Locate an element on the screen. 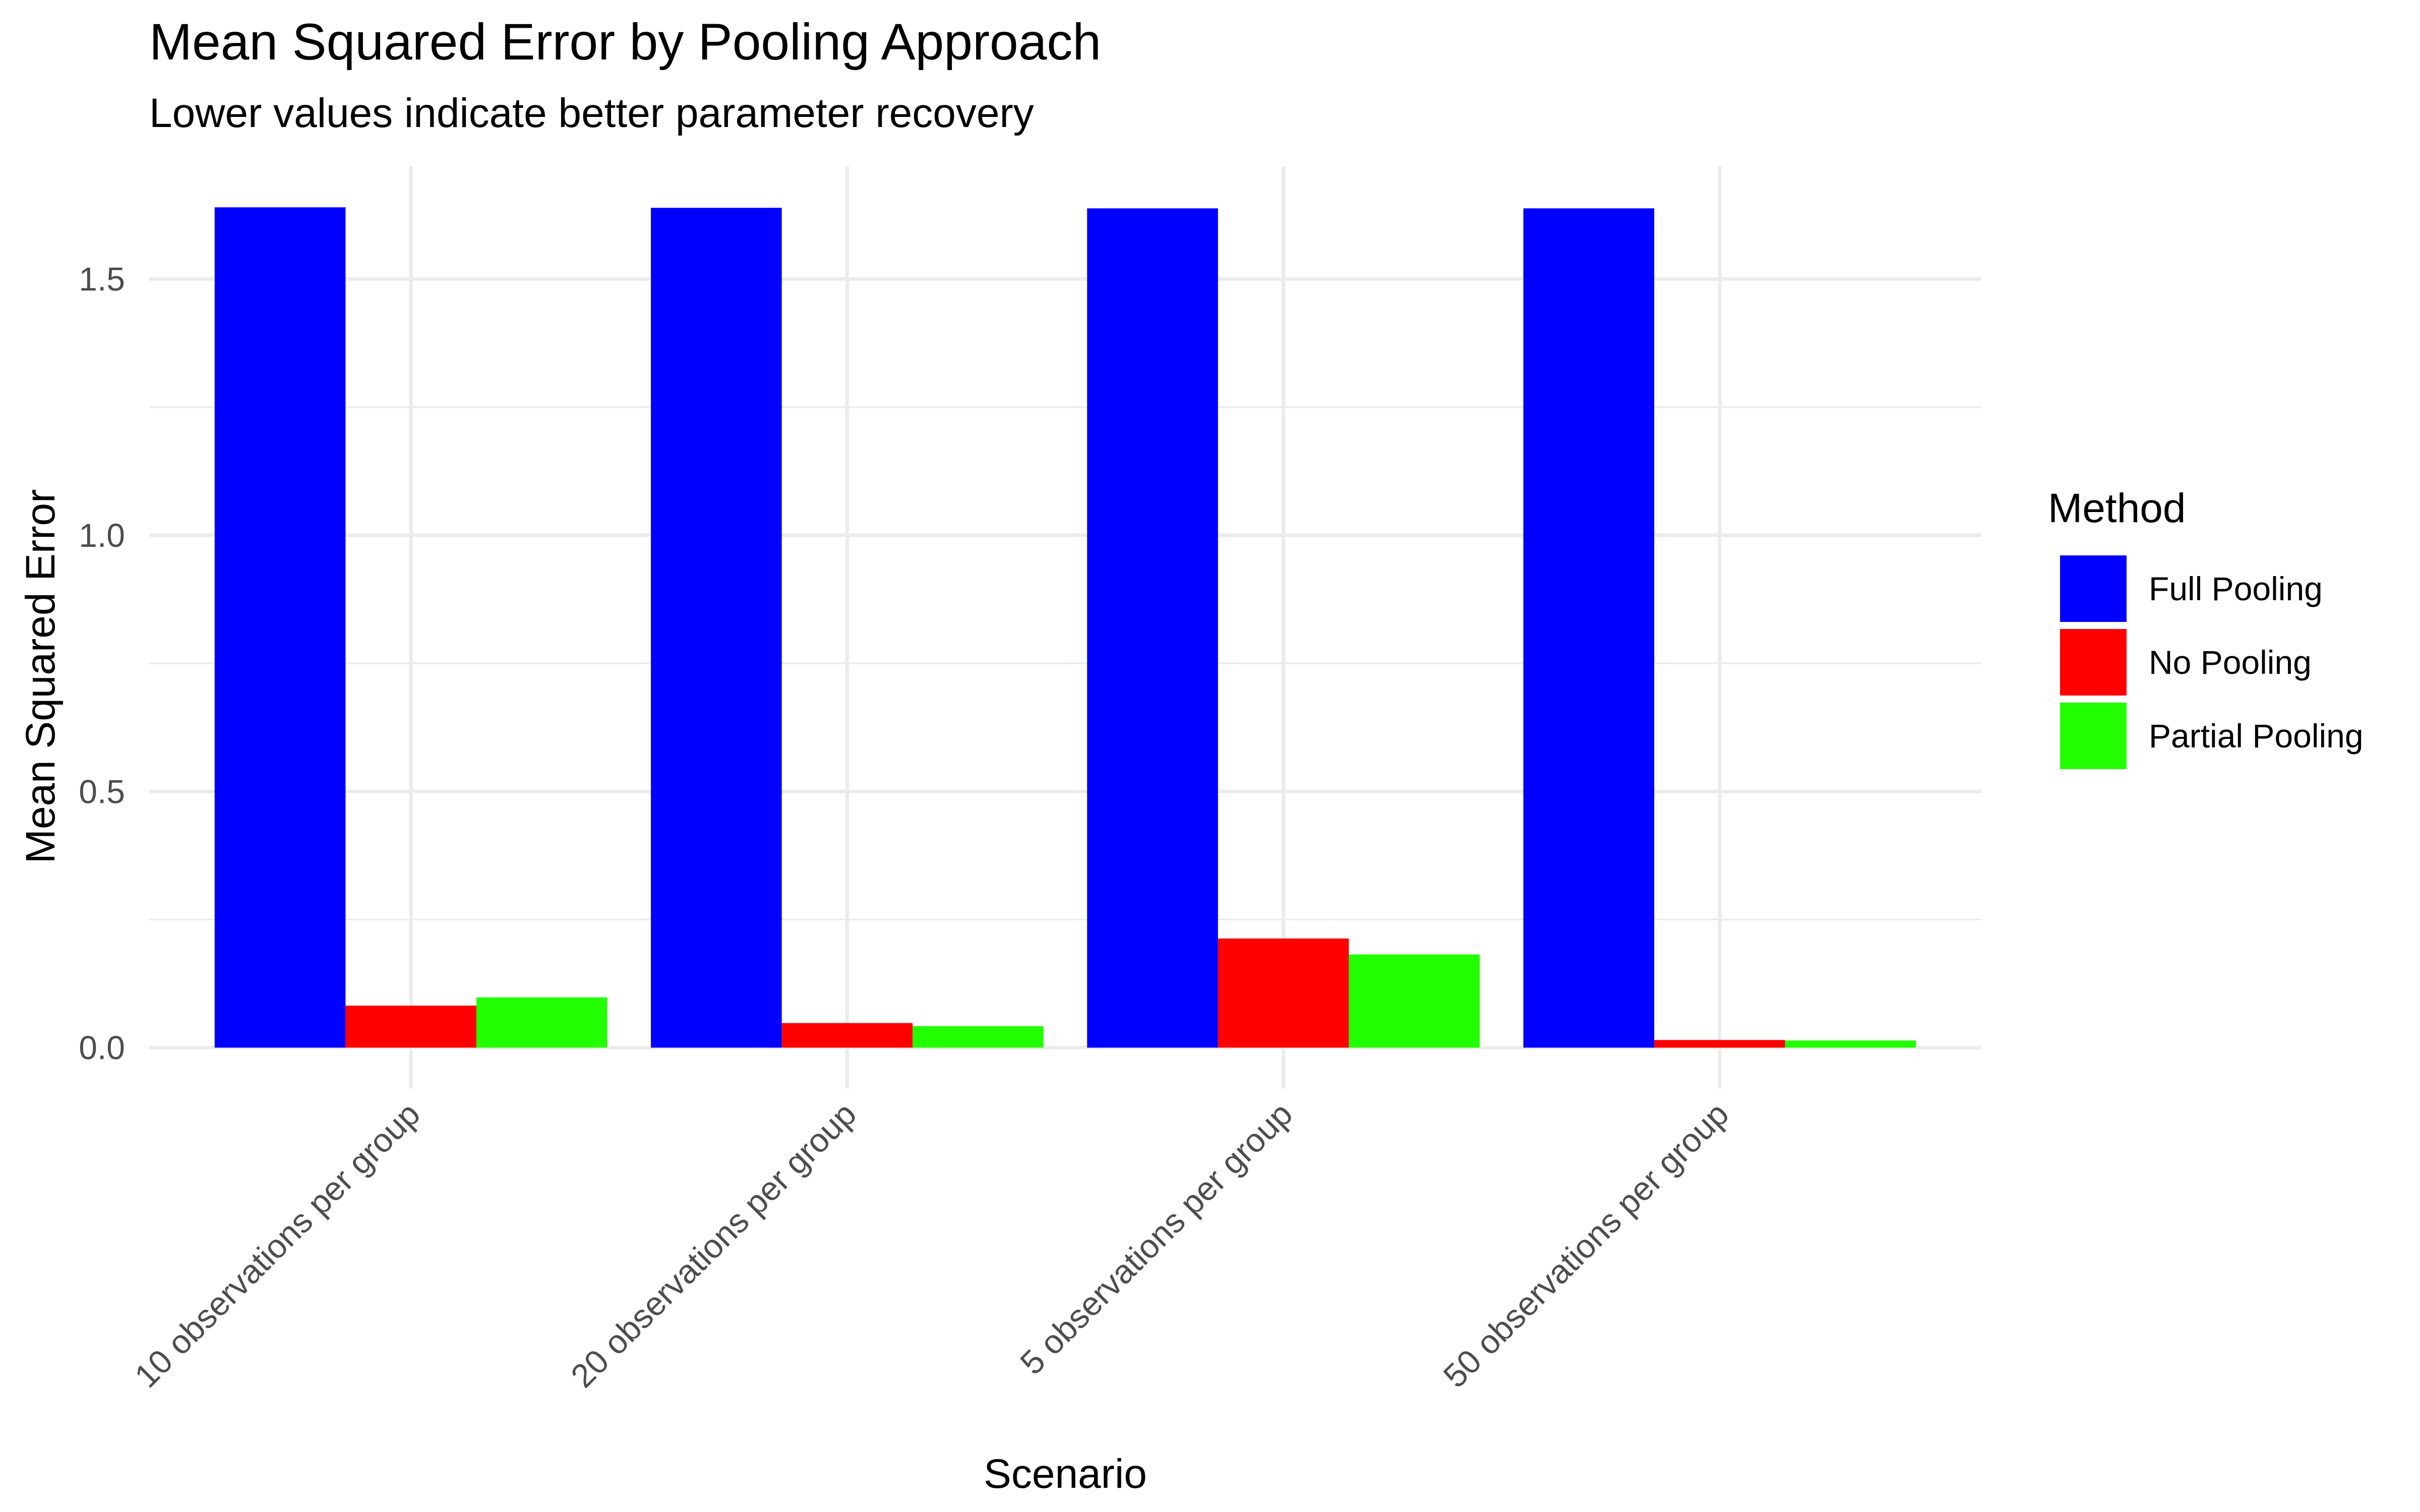  y-axis-ticks: 0.0 0.5 1.0 1.5 is located at coordinates (102, 663).